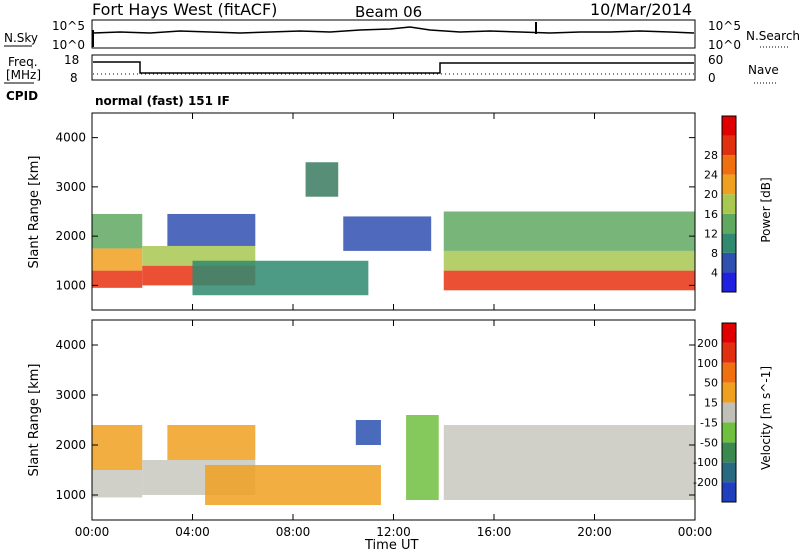  I want to click on nave-tick-top: 60, so click(715, 60).